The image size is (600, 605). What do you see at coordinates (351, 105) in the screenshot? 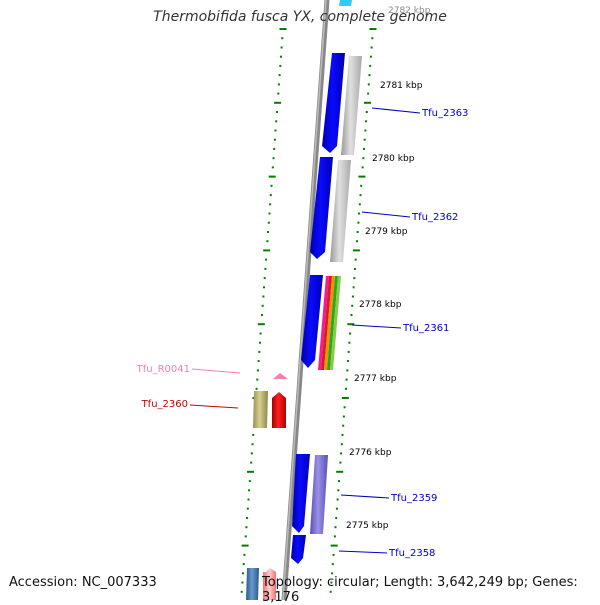
I see `gene-feature-tfu-2363-gray` at bounding box center [351, 105].